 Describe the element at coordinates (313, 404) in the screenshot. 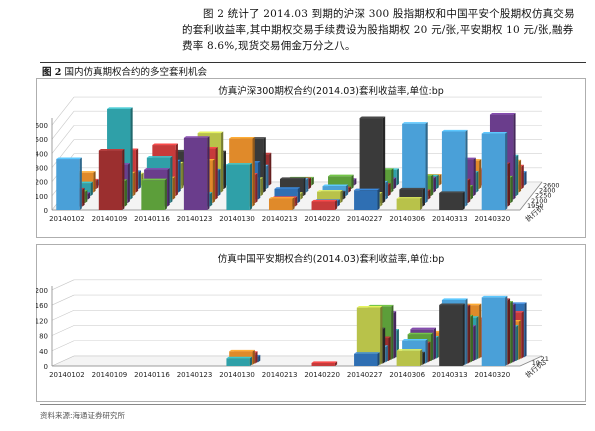

I see `bottom-rule` at that location.